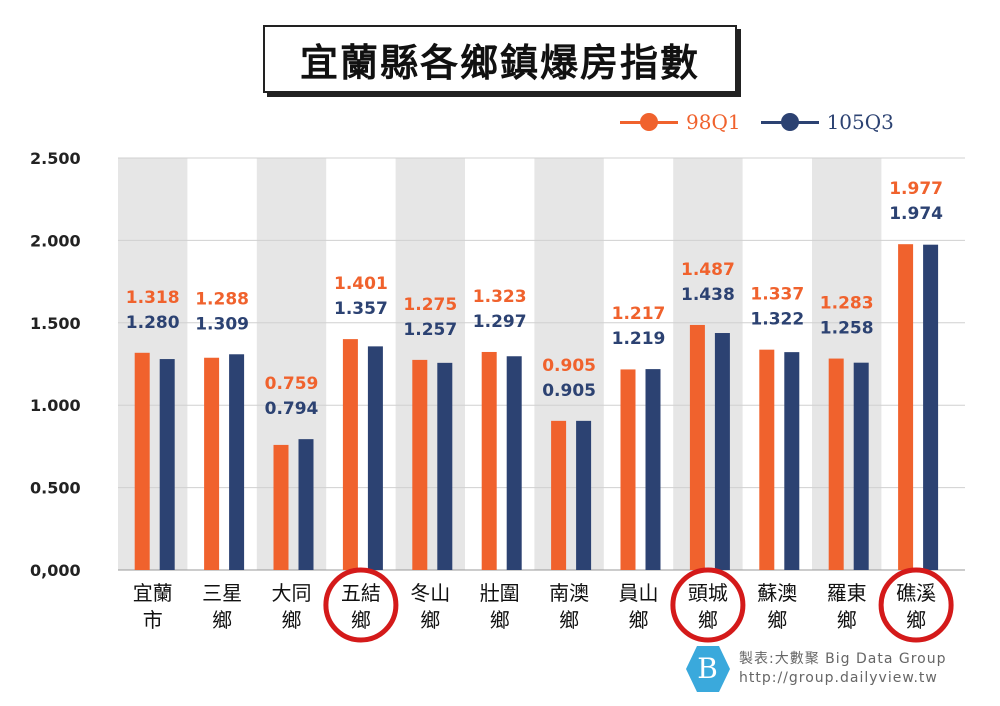  Describe the element at coordinates (860, 122) in the screenshot. I see `legend-label: 105Q3` at that location.